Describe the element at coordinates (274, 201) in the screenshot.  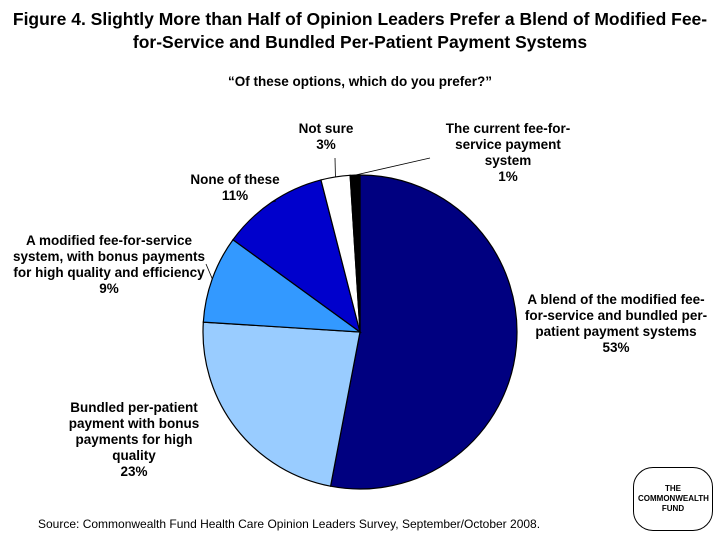
I see `leader-line-none` at that location.